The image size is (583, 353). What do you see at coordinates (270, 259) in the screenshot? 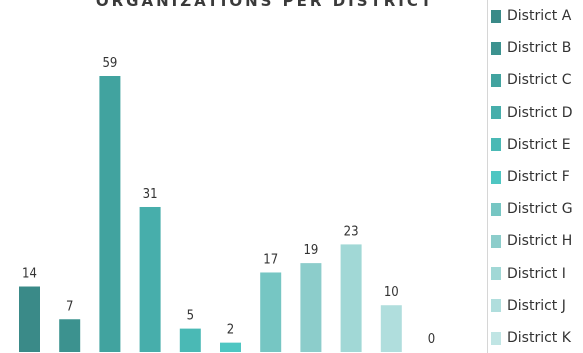
I see `data-label-district-g: 17` at bounding box center [270, 259].